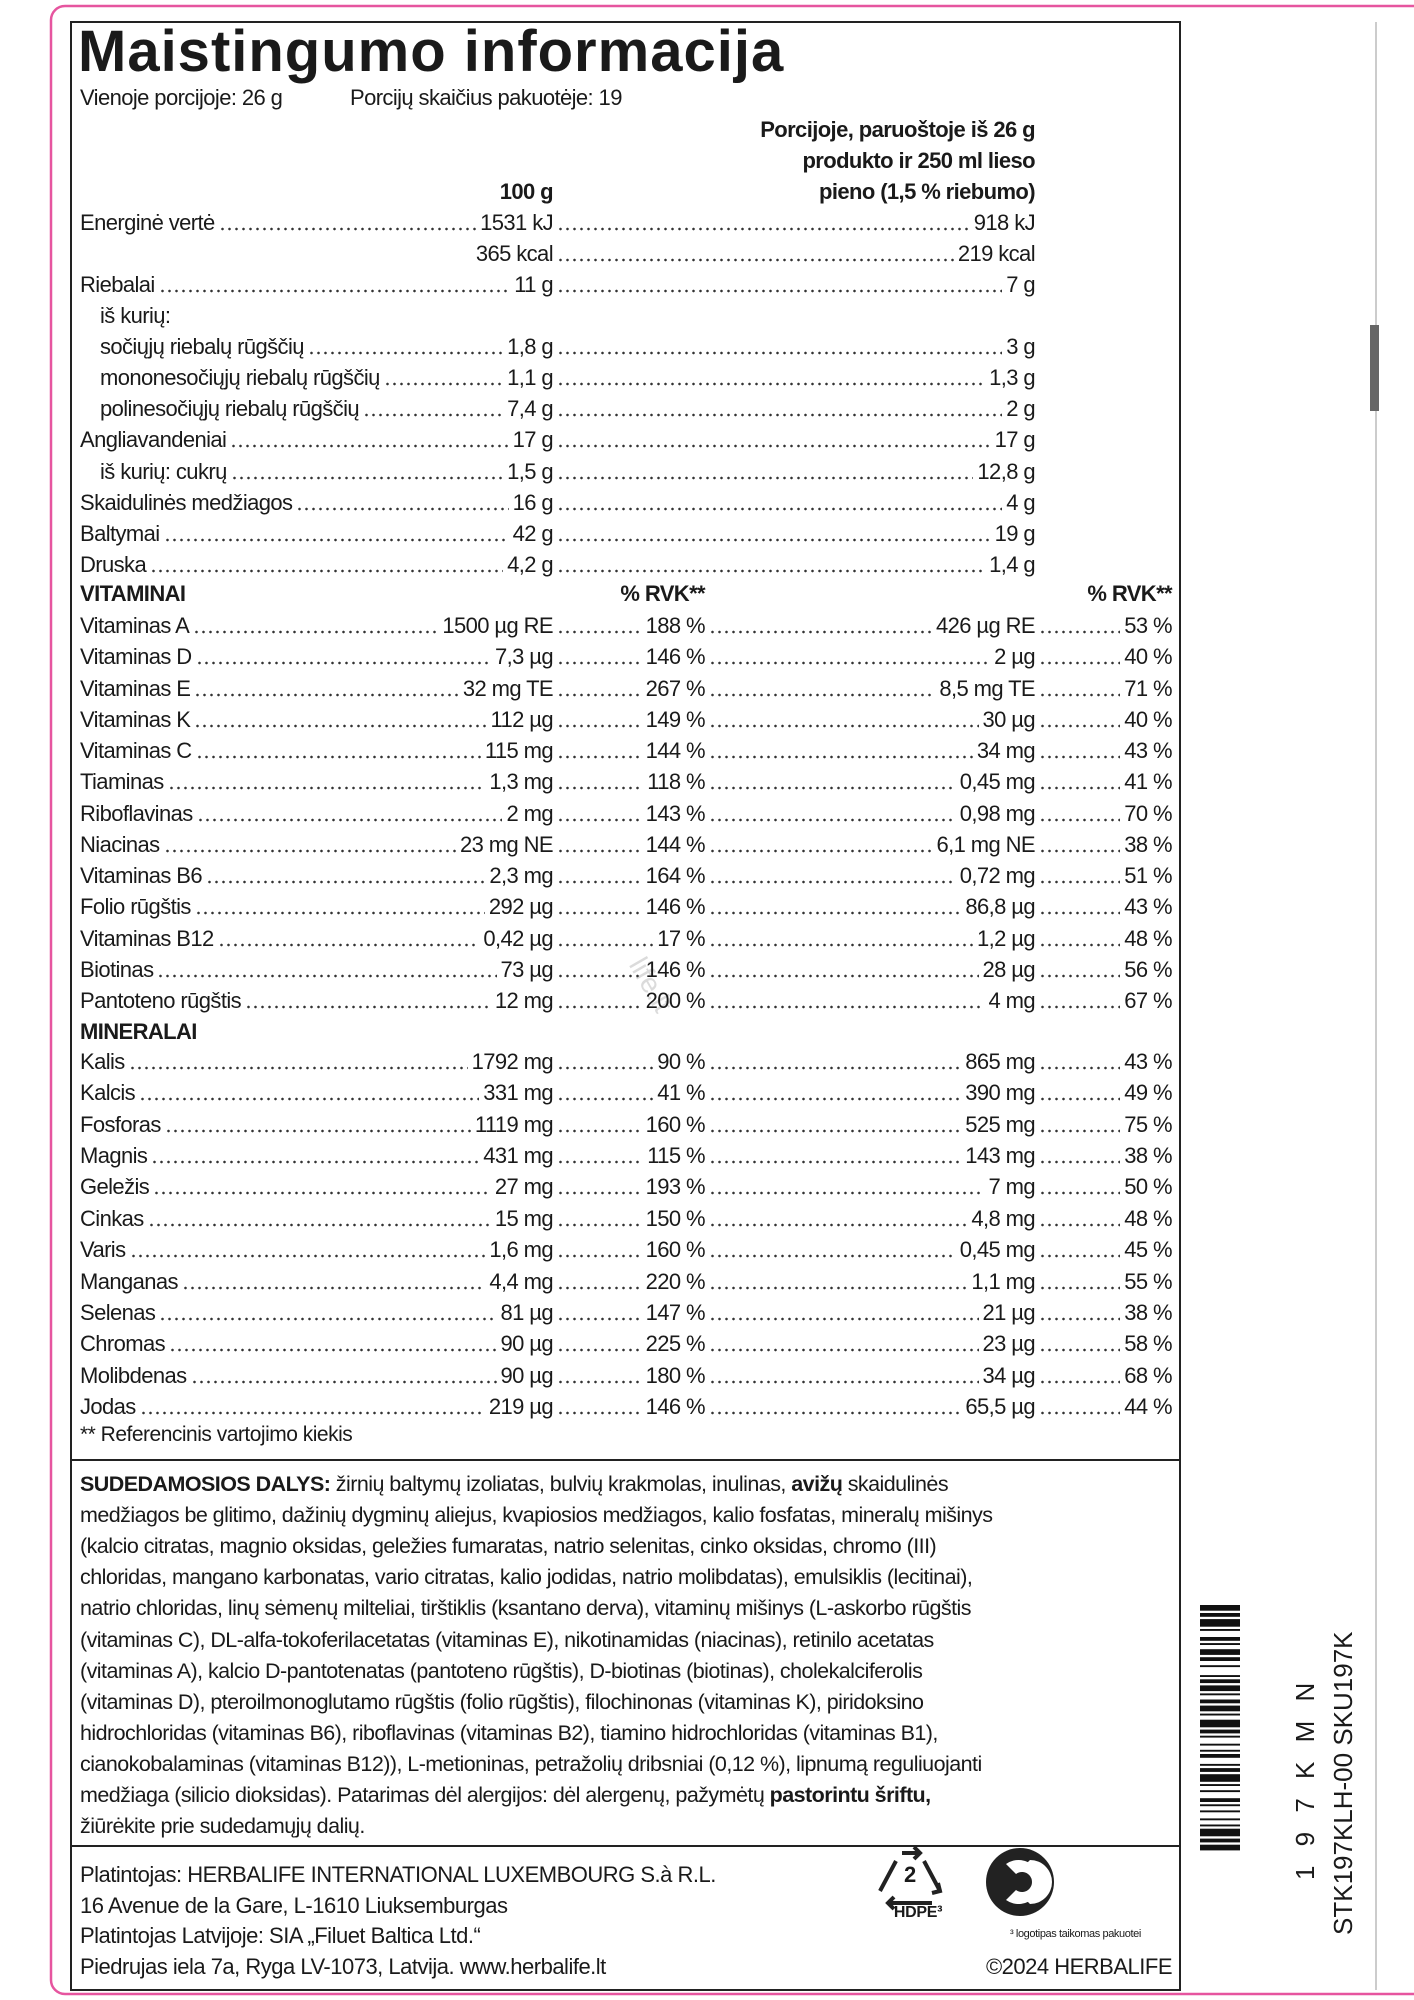 This screenshot has width=1414, height=2000. Describe the element at coordinates (1148, 1124) in the screenshot. I see `rvk-per-serving: 75 %` at that location.